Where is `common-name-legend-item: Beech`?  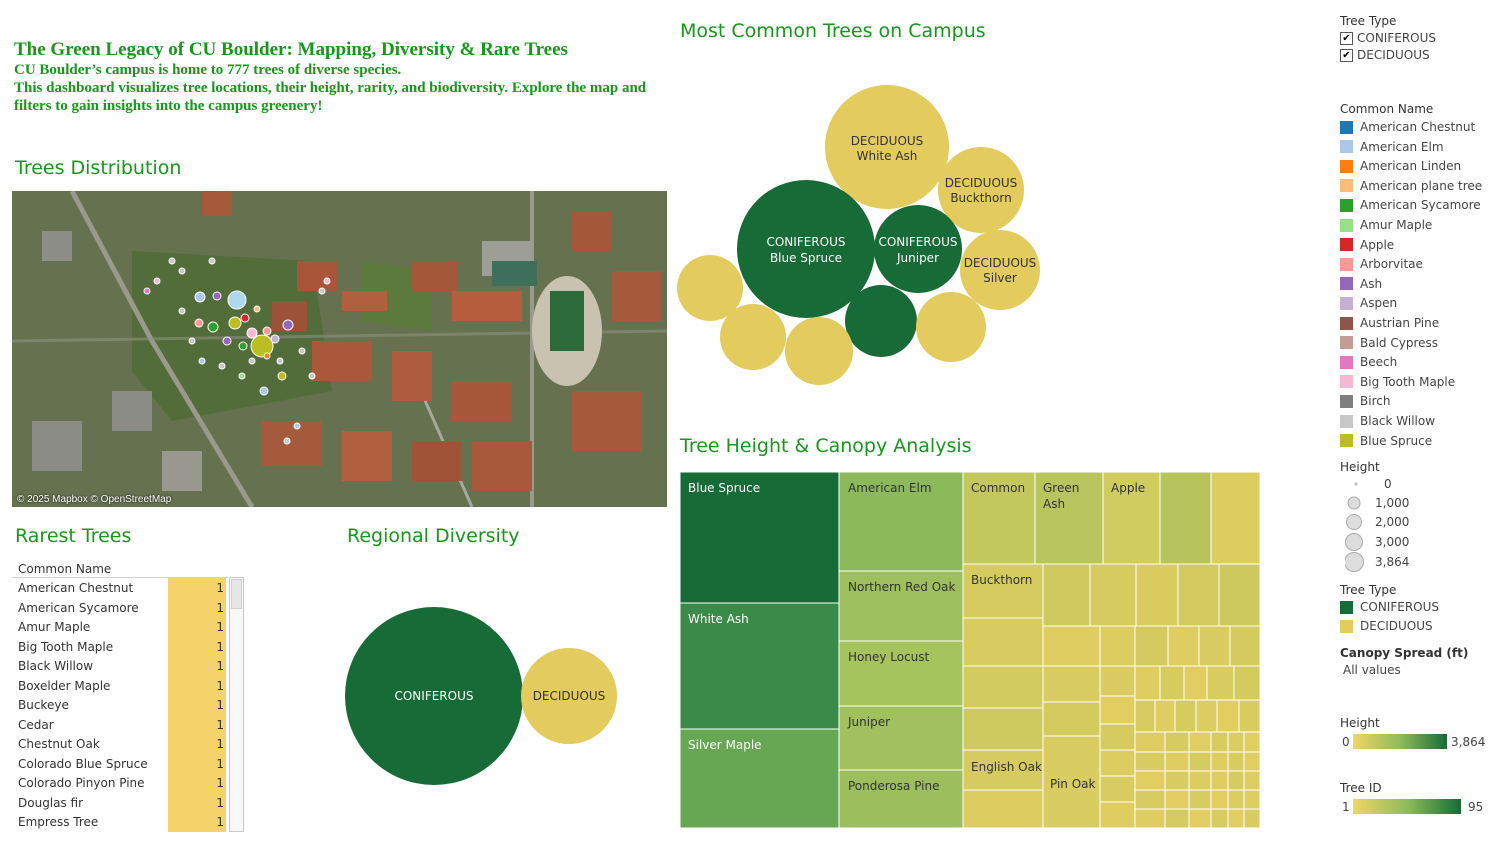 common-name-legend-item: Beech is located at coordinates (1368, 362).